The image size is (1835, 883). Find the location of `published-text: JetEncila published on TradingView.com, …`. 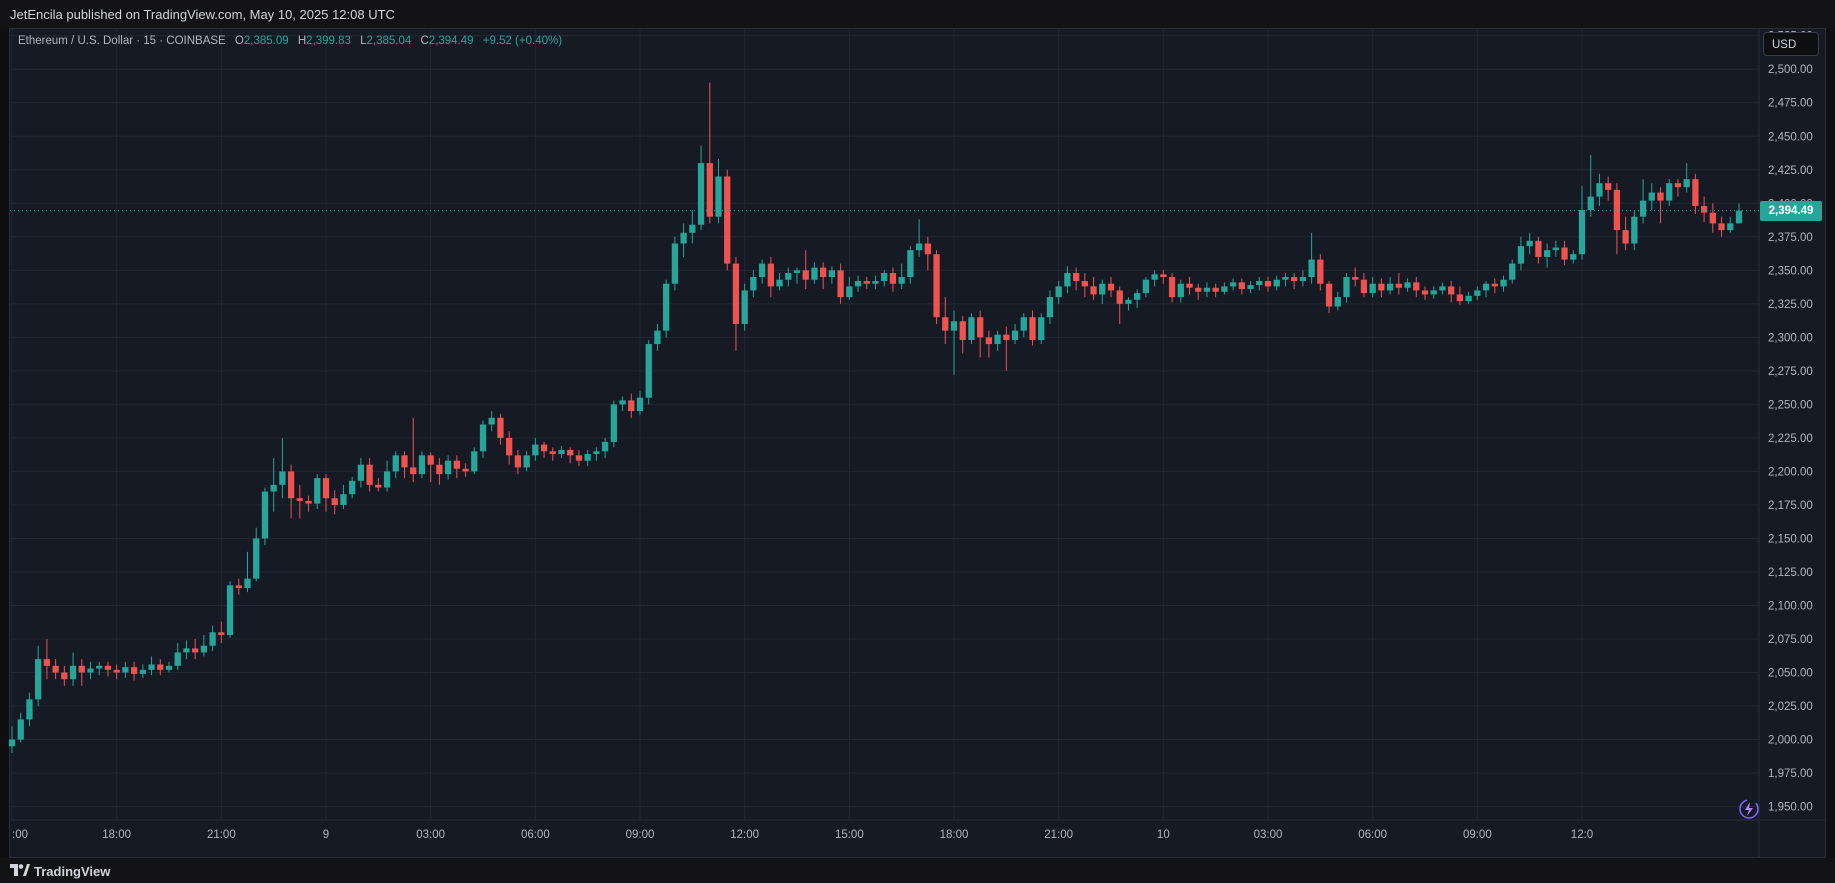

published-text: JetEncila published on TradingView.com, … is located at coordinates (202, 14).